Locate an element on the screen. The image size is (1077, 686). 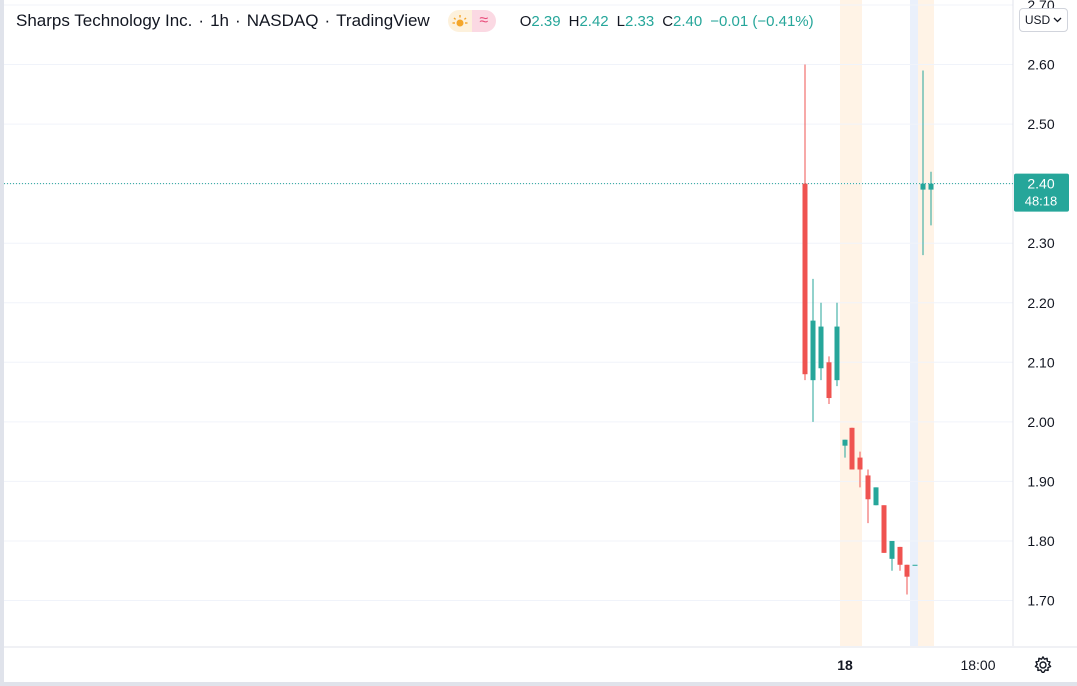
change-value: −0.01 (−0.41%) is located at coordinates (762, 21).